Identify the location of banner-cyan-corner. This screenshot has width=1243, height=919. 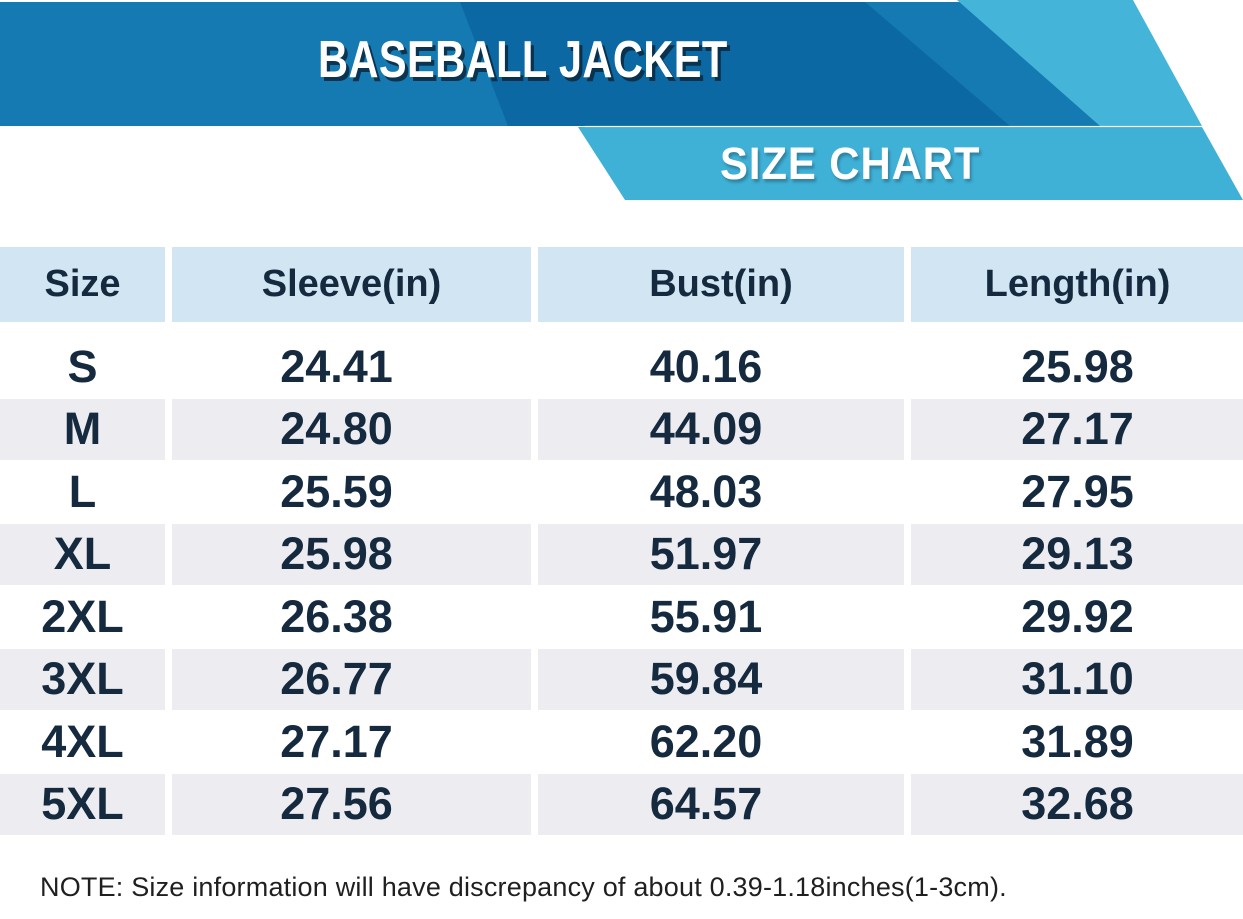
(1079, 63).